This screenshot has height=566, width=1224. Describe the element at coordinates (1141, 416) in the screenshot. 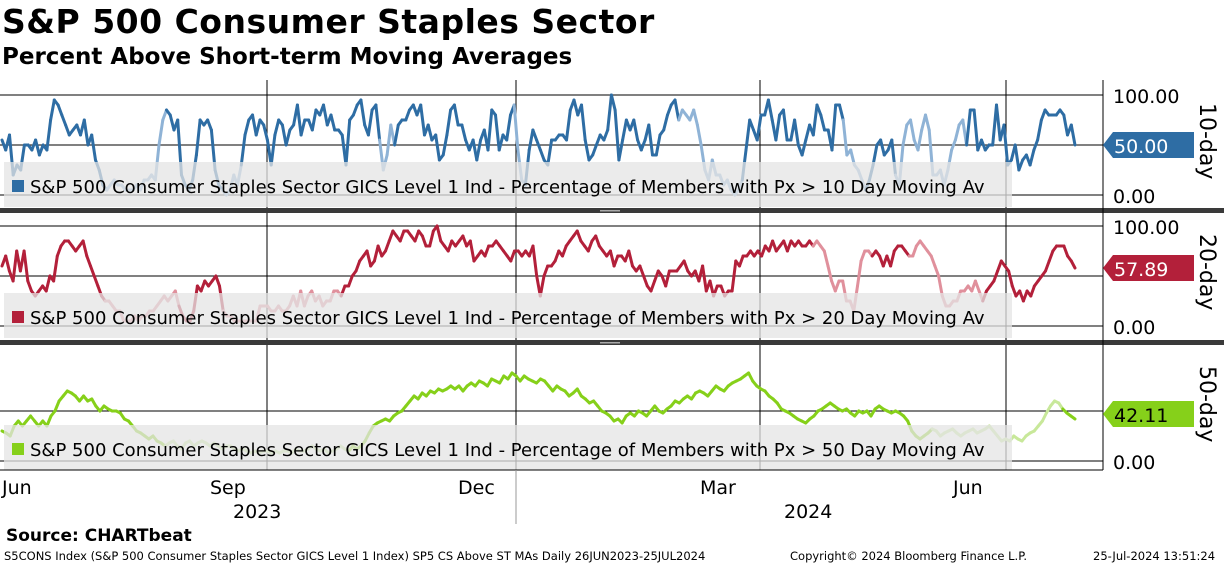

I see `last-value-50day: 42.11` at that location.